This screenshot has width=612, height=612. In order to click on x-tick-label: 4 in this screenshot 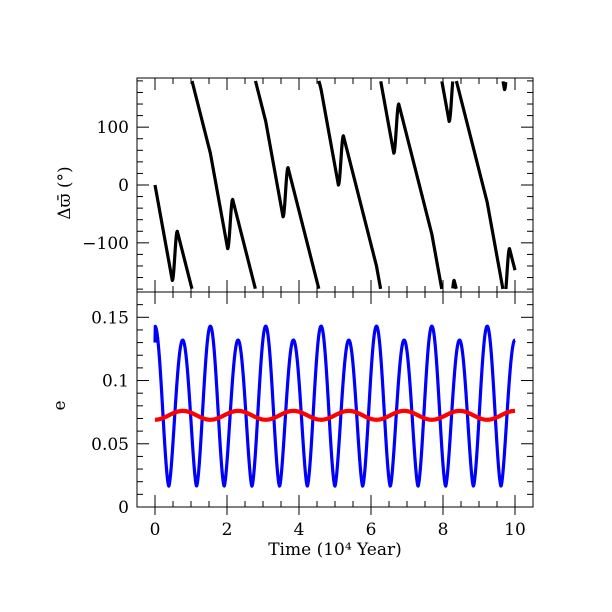, I will do `click(299, 530)`.